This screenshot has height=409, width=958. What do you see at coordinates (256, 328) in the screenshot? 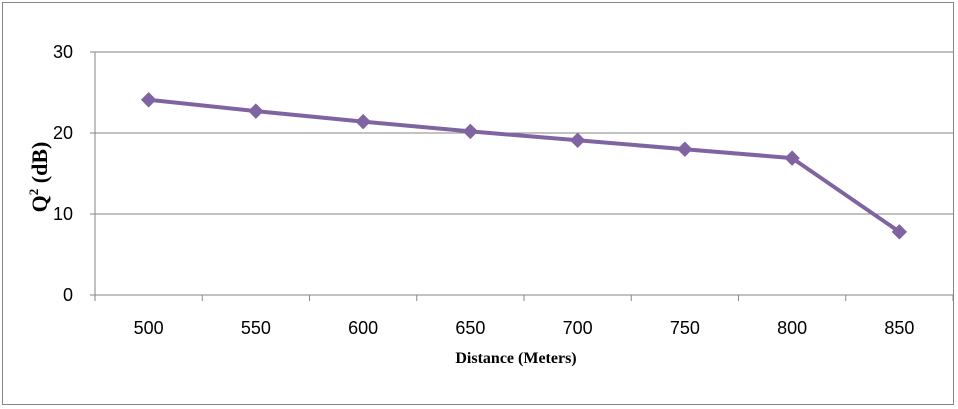
I see `x-tick-label: 550` at bounding box center [256, 328].